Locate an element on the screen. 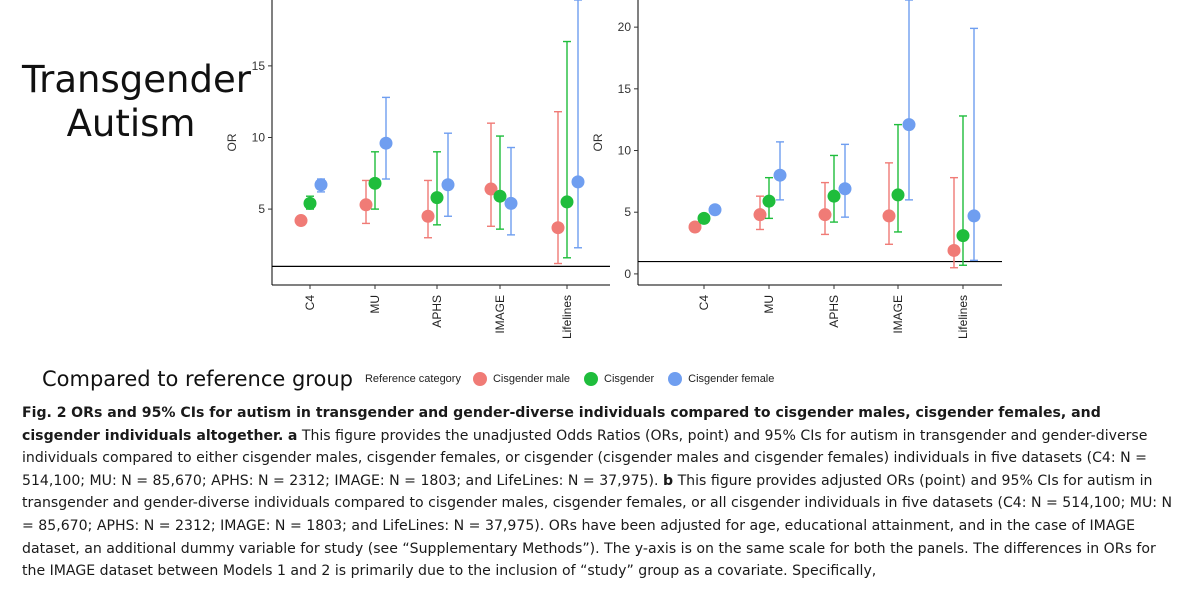 The image size is (1200, 600). compared-label: Compared to reference group is located at coordinates (197, 379).